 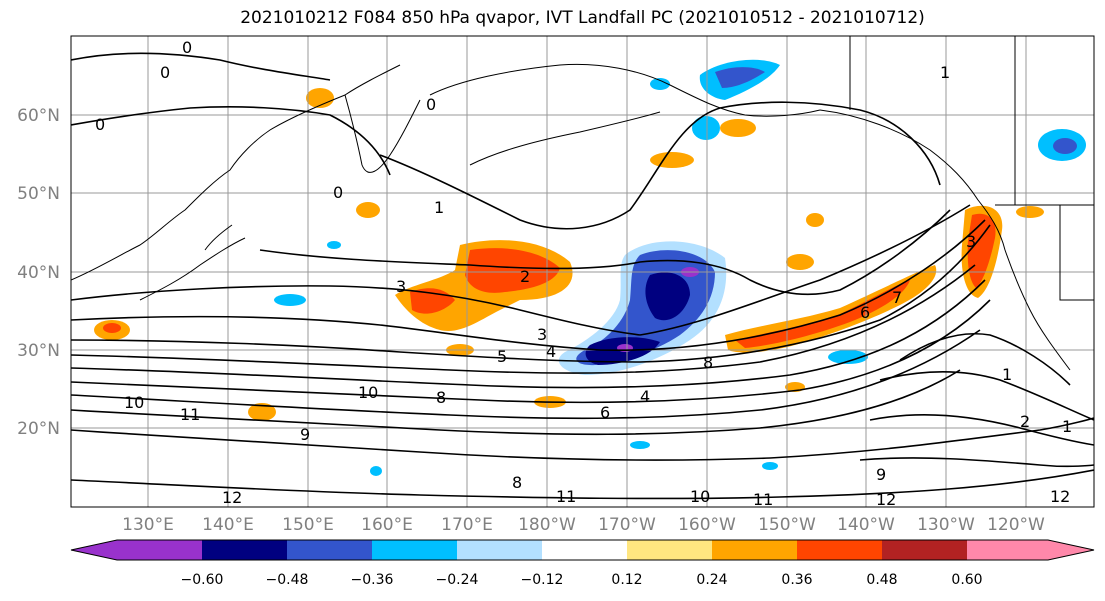 I want to click on lon-label: 180°W, so click(x=547, y=525).